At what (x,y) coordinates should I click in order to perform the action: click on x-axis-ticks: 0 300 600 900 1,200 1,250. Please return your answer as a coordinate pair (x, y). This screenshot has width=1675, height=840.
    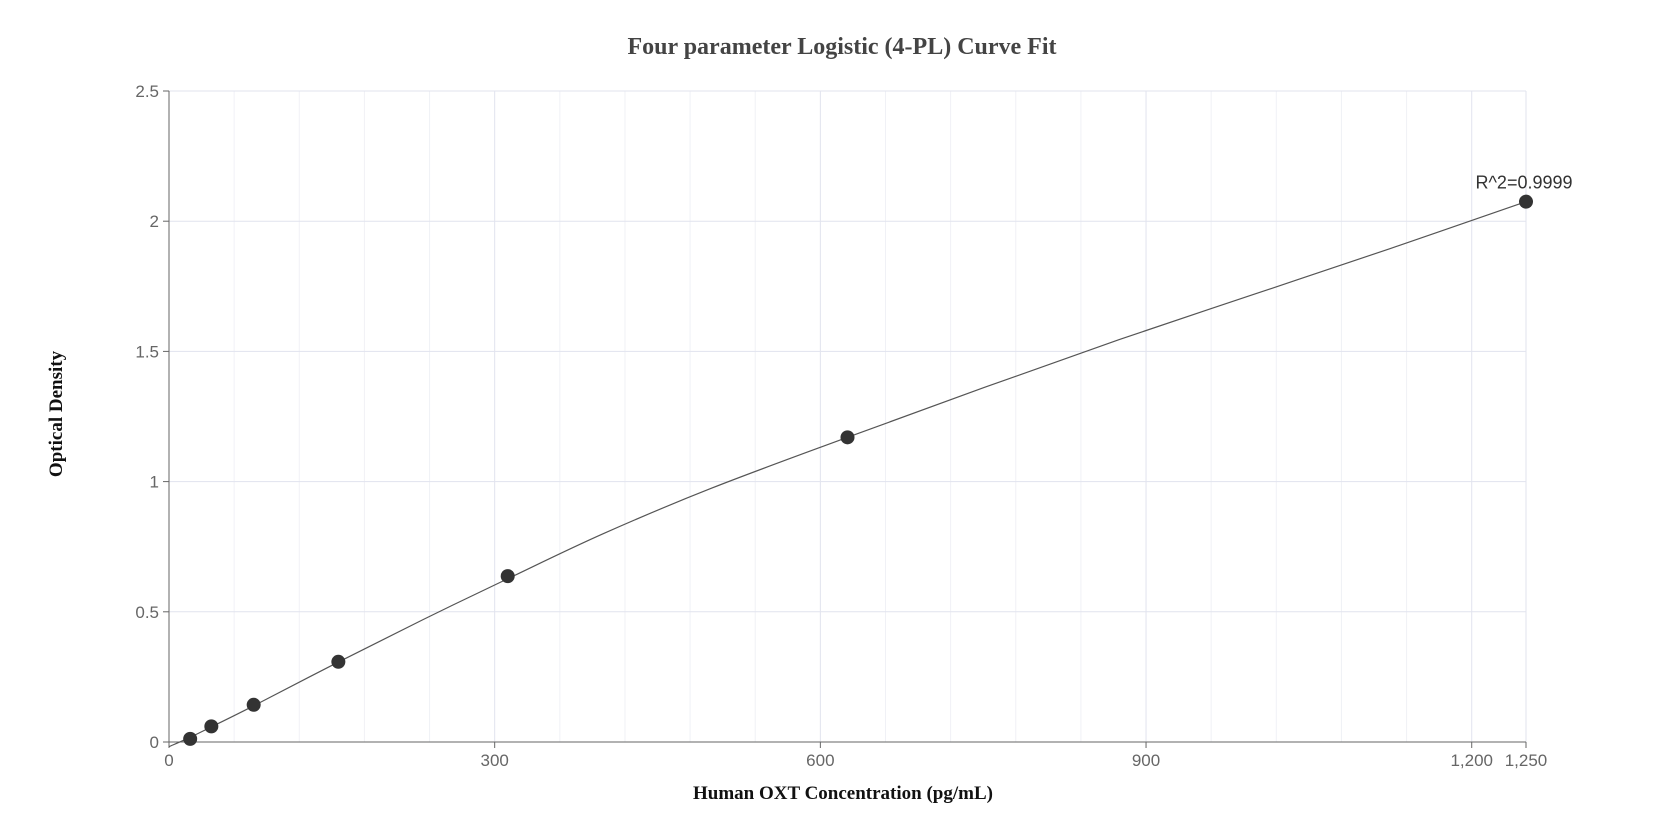
    Looking at the image, I should click on (855, 756).